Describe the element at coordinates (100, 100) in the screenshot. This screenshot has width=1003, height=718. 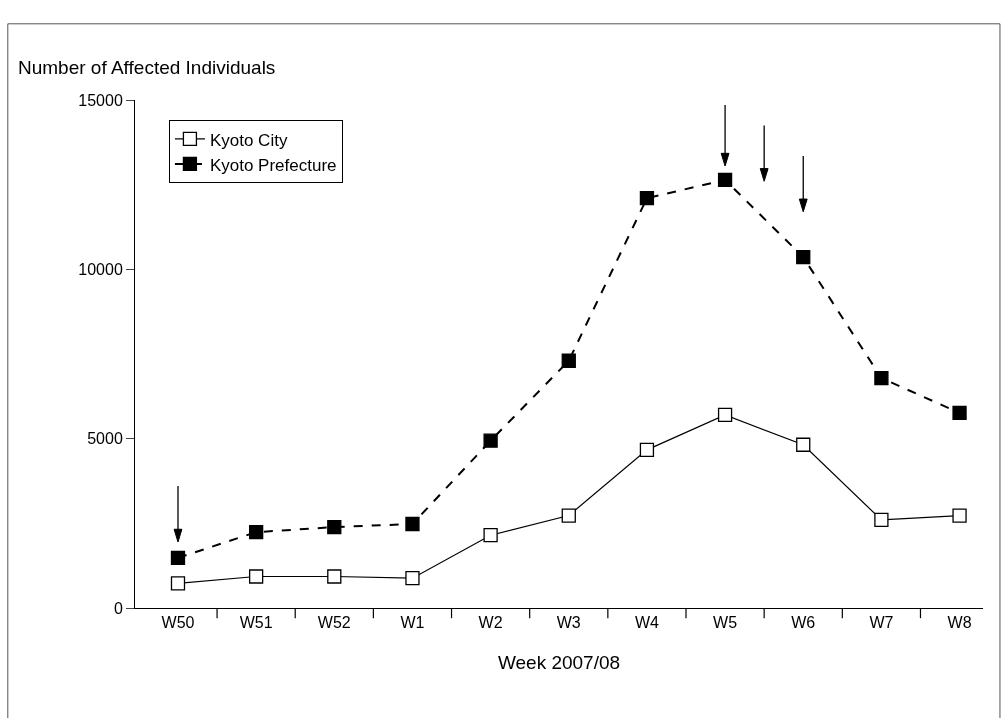
I see `y-tick-label: 15000` at that location.